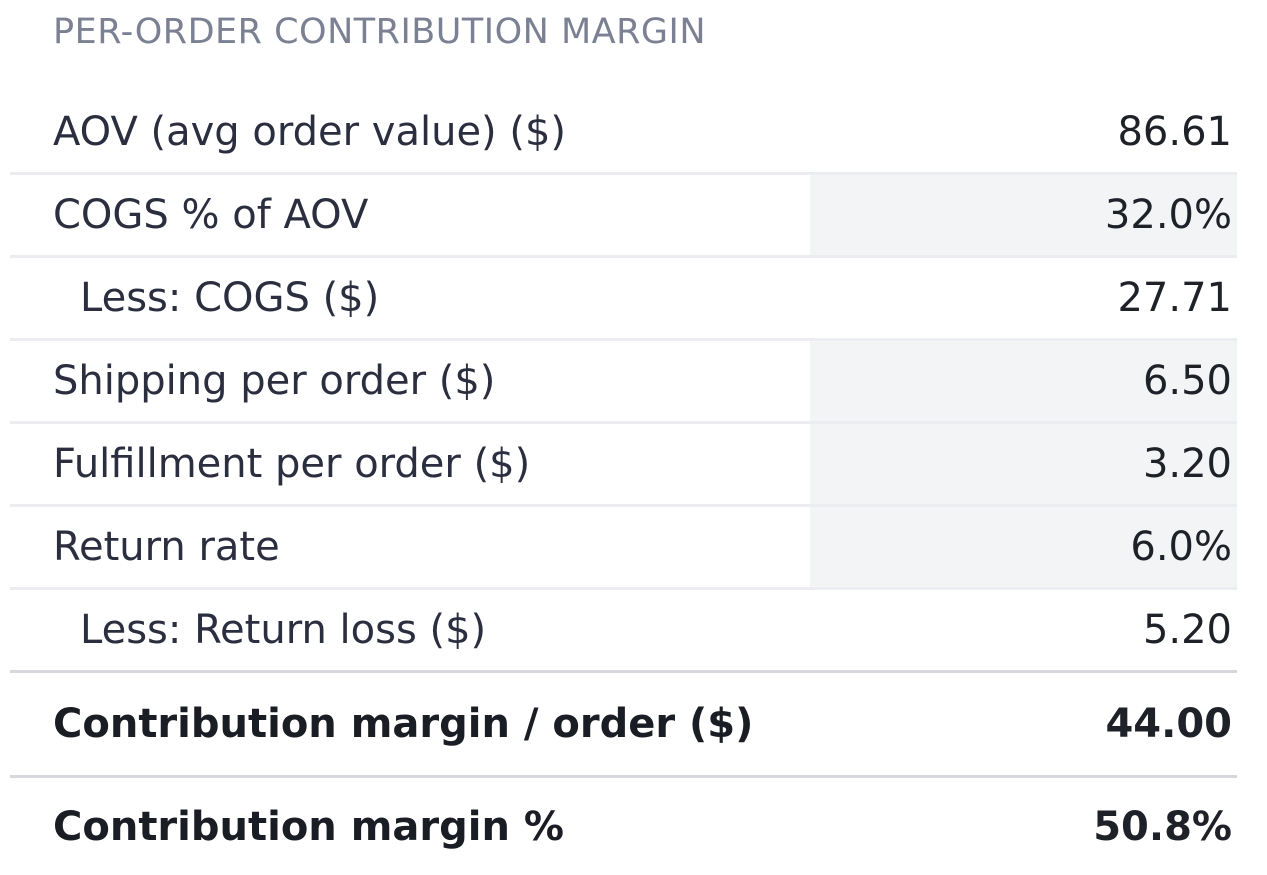 This screenshot has height=875, width=1267. Describe the element at coordinates (166, 547) in the screenshot. I see `row-label: Return rate` at that location.